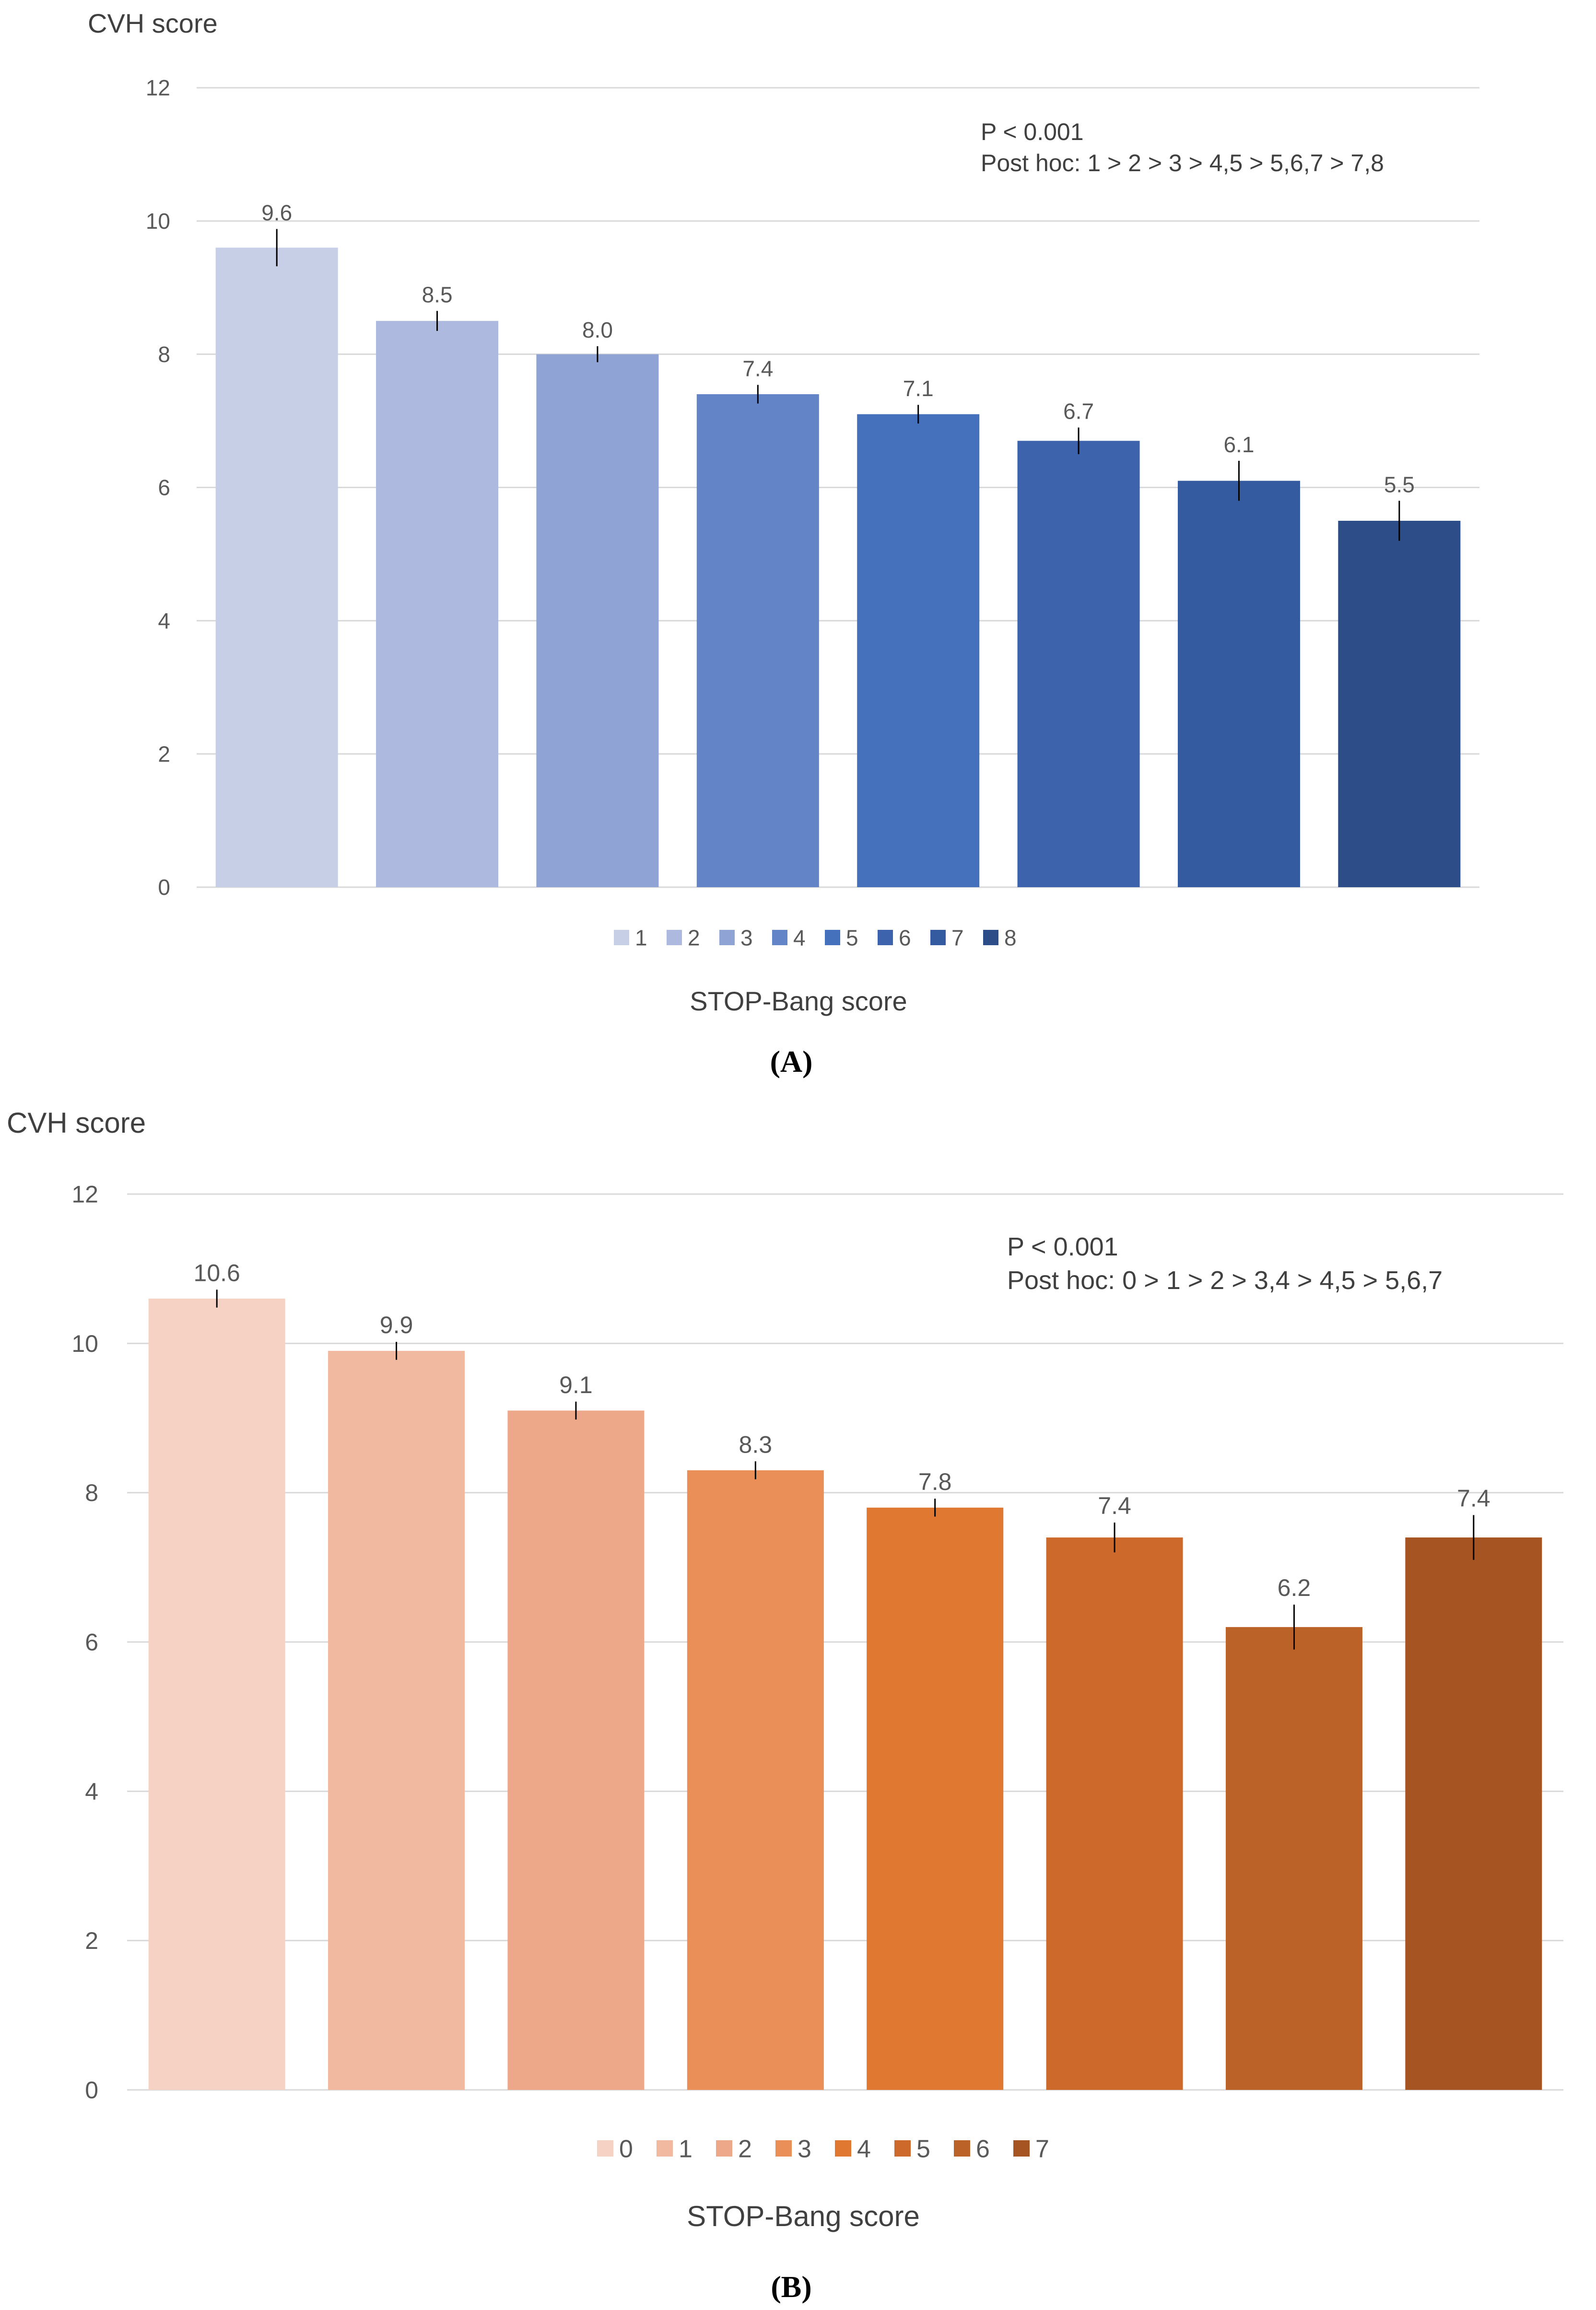  Describe the element at coordinates (791, 2287) in the screenshot. I see `panel-label-b: (B)` at that location.